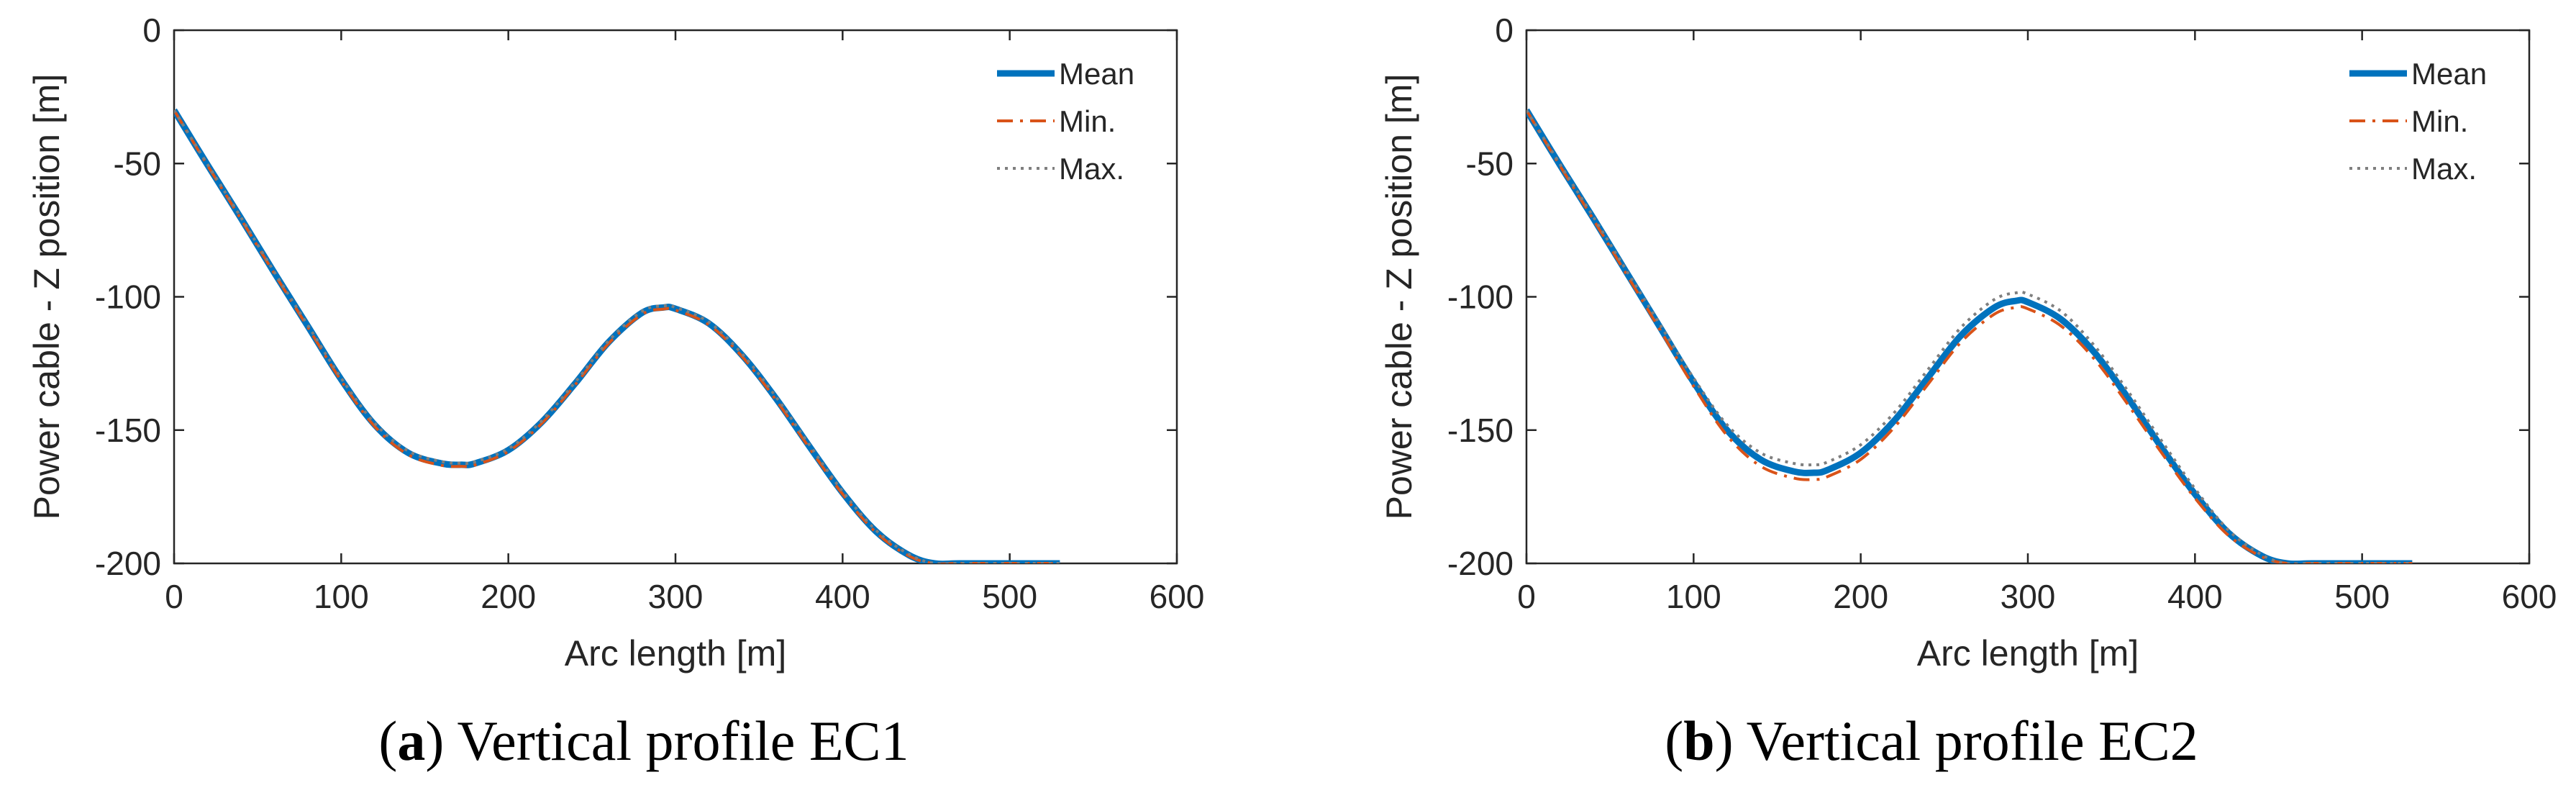 This screenshot has height=803, width=2576. What do you see at coordinates (1972, 740) in the screenshot?
I see `caption-b-text: Vertical profile EC2` at bounding box center [1972, 740].